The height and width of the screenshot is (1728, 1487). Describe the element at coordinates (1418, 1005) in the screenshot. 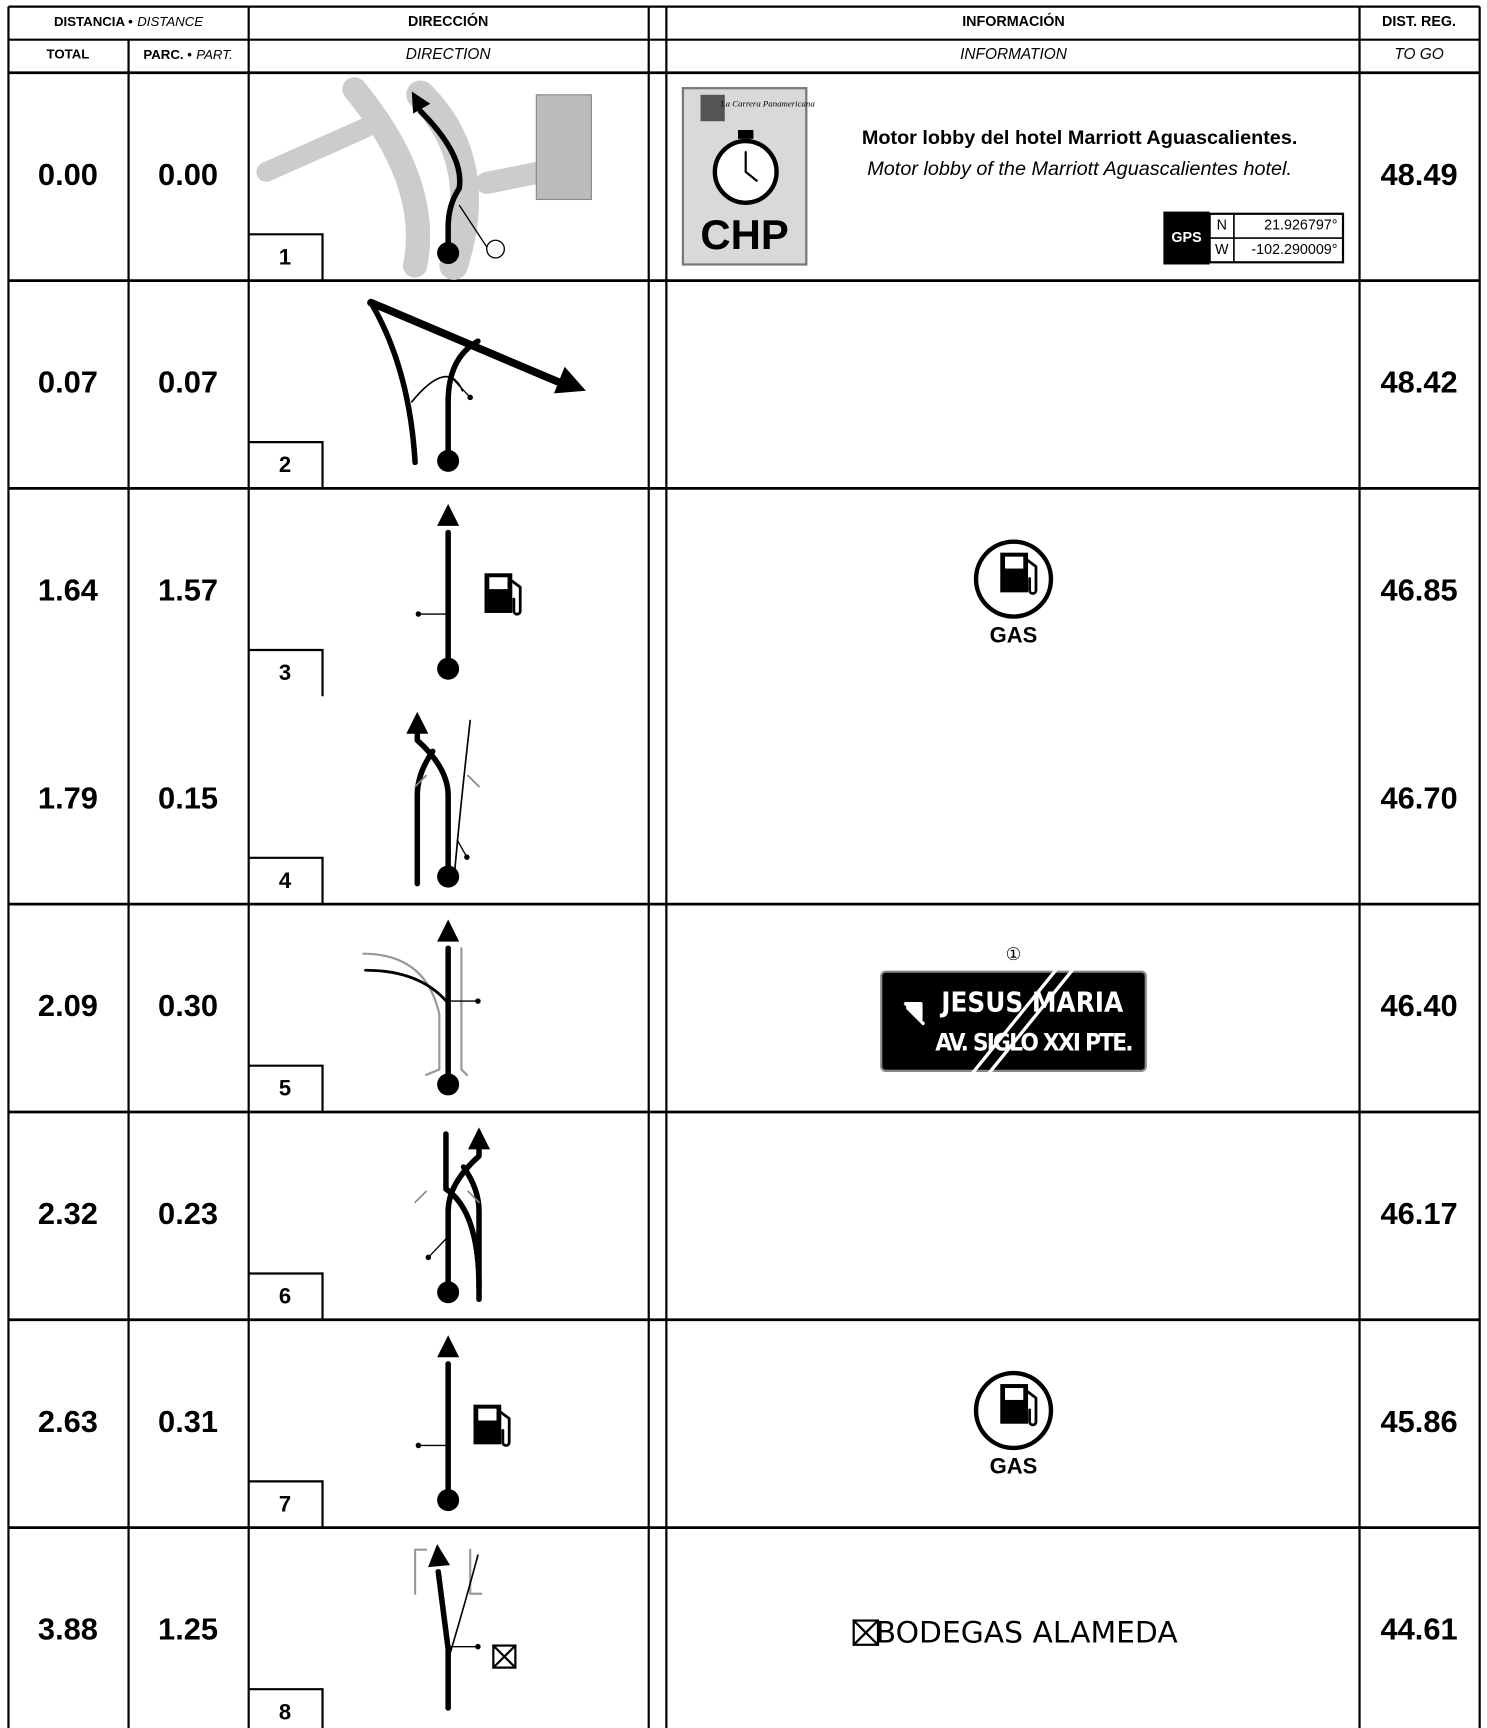

I see `text: 46.40` at that location.